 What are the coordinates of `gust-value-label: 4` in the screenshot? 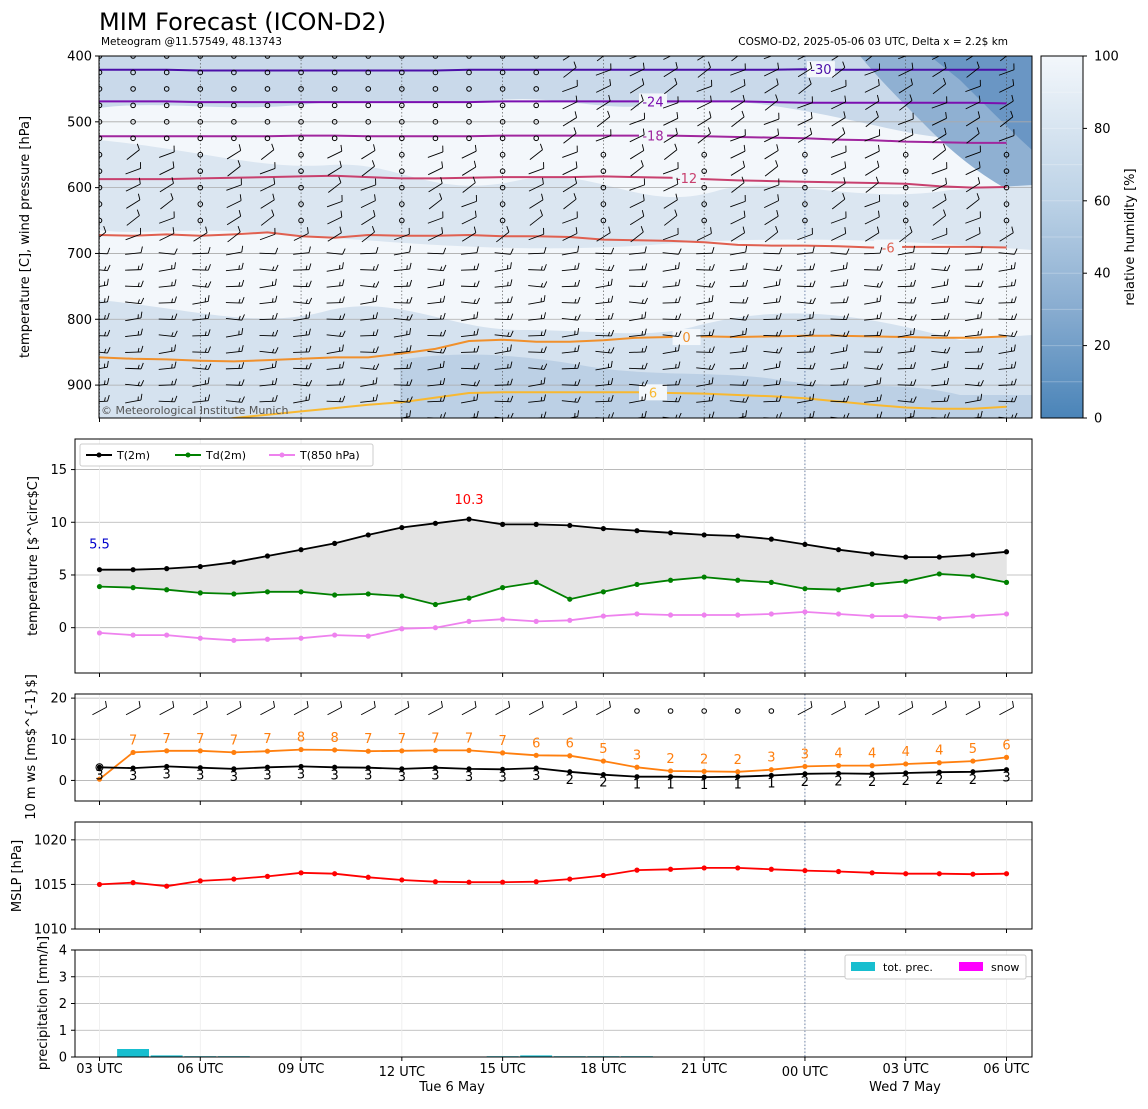 It's located at (838, 754).